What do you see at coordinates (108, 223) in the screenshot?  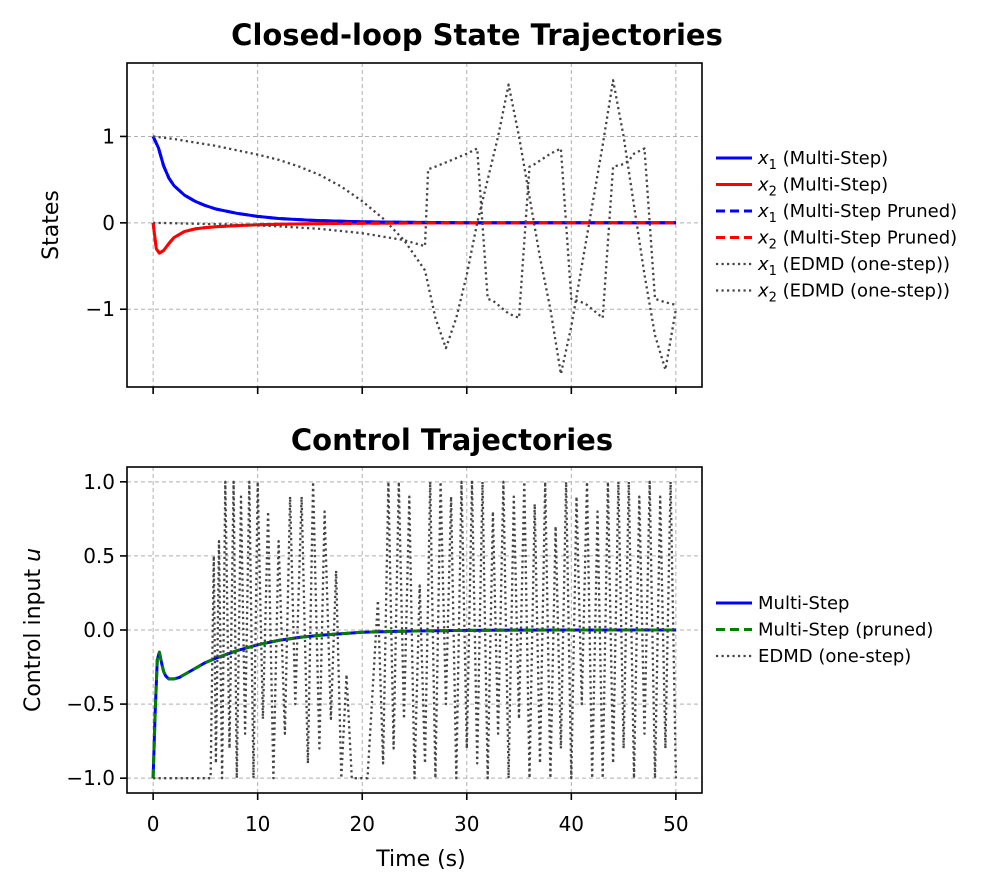 I see `y-tick-label: 0` at bounding box center [108, 223].